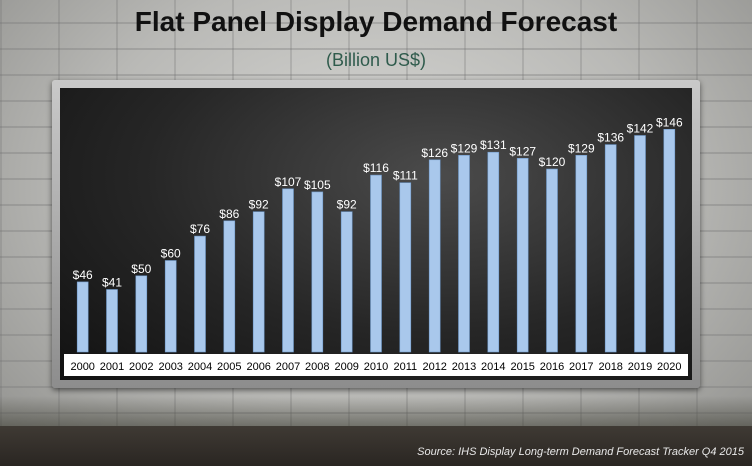  I want to click on data-label-2003: $60, so click(171, 254).